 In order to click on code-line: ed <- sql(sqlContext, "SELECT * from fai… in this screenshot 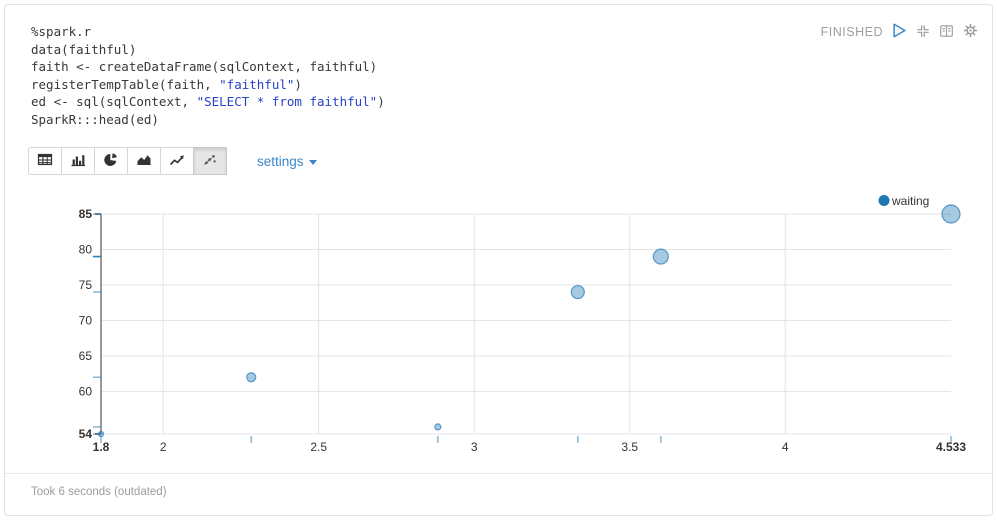, I will do `click(208, 101)`.